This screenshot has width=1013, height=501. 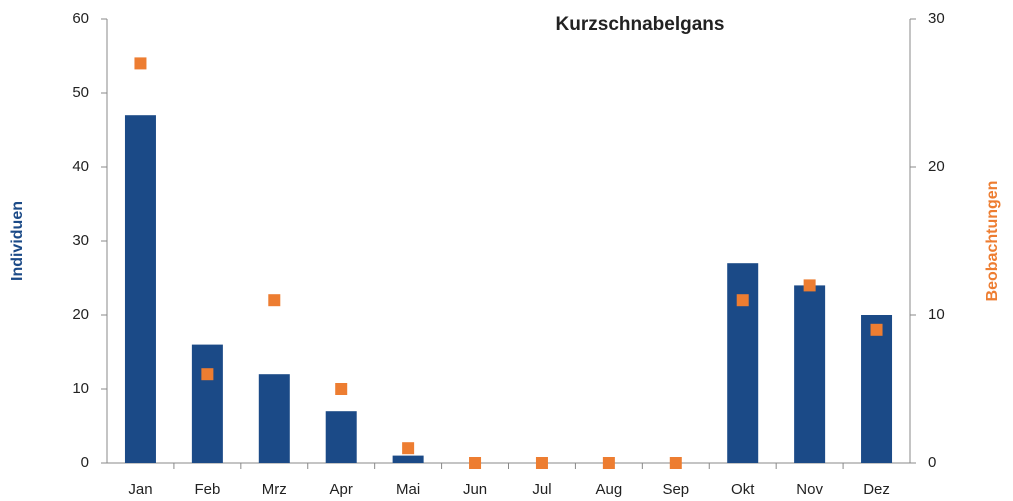 I want to click on x-tick-label: Jun, so click(x=475, y=489).